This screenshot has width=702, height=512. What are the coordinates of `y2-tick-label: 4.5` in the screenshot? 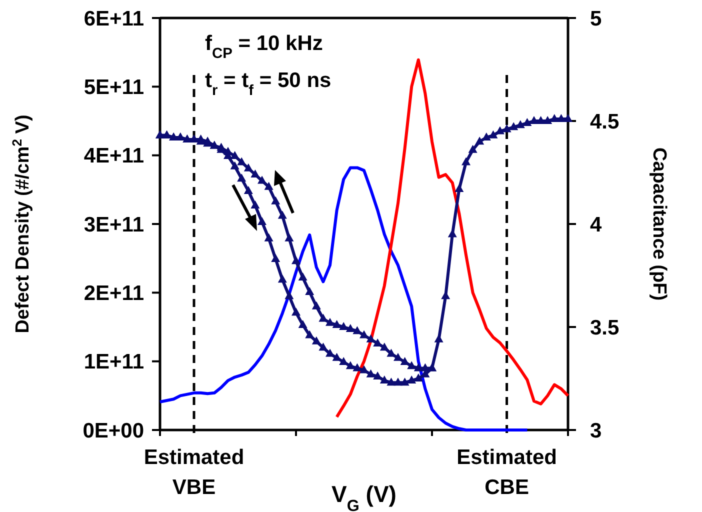 It's located at (605, 122).